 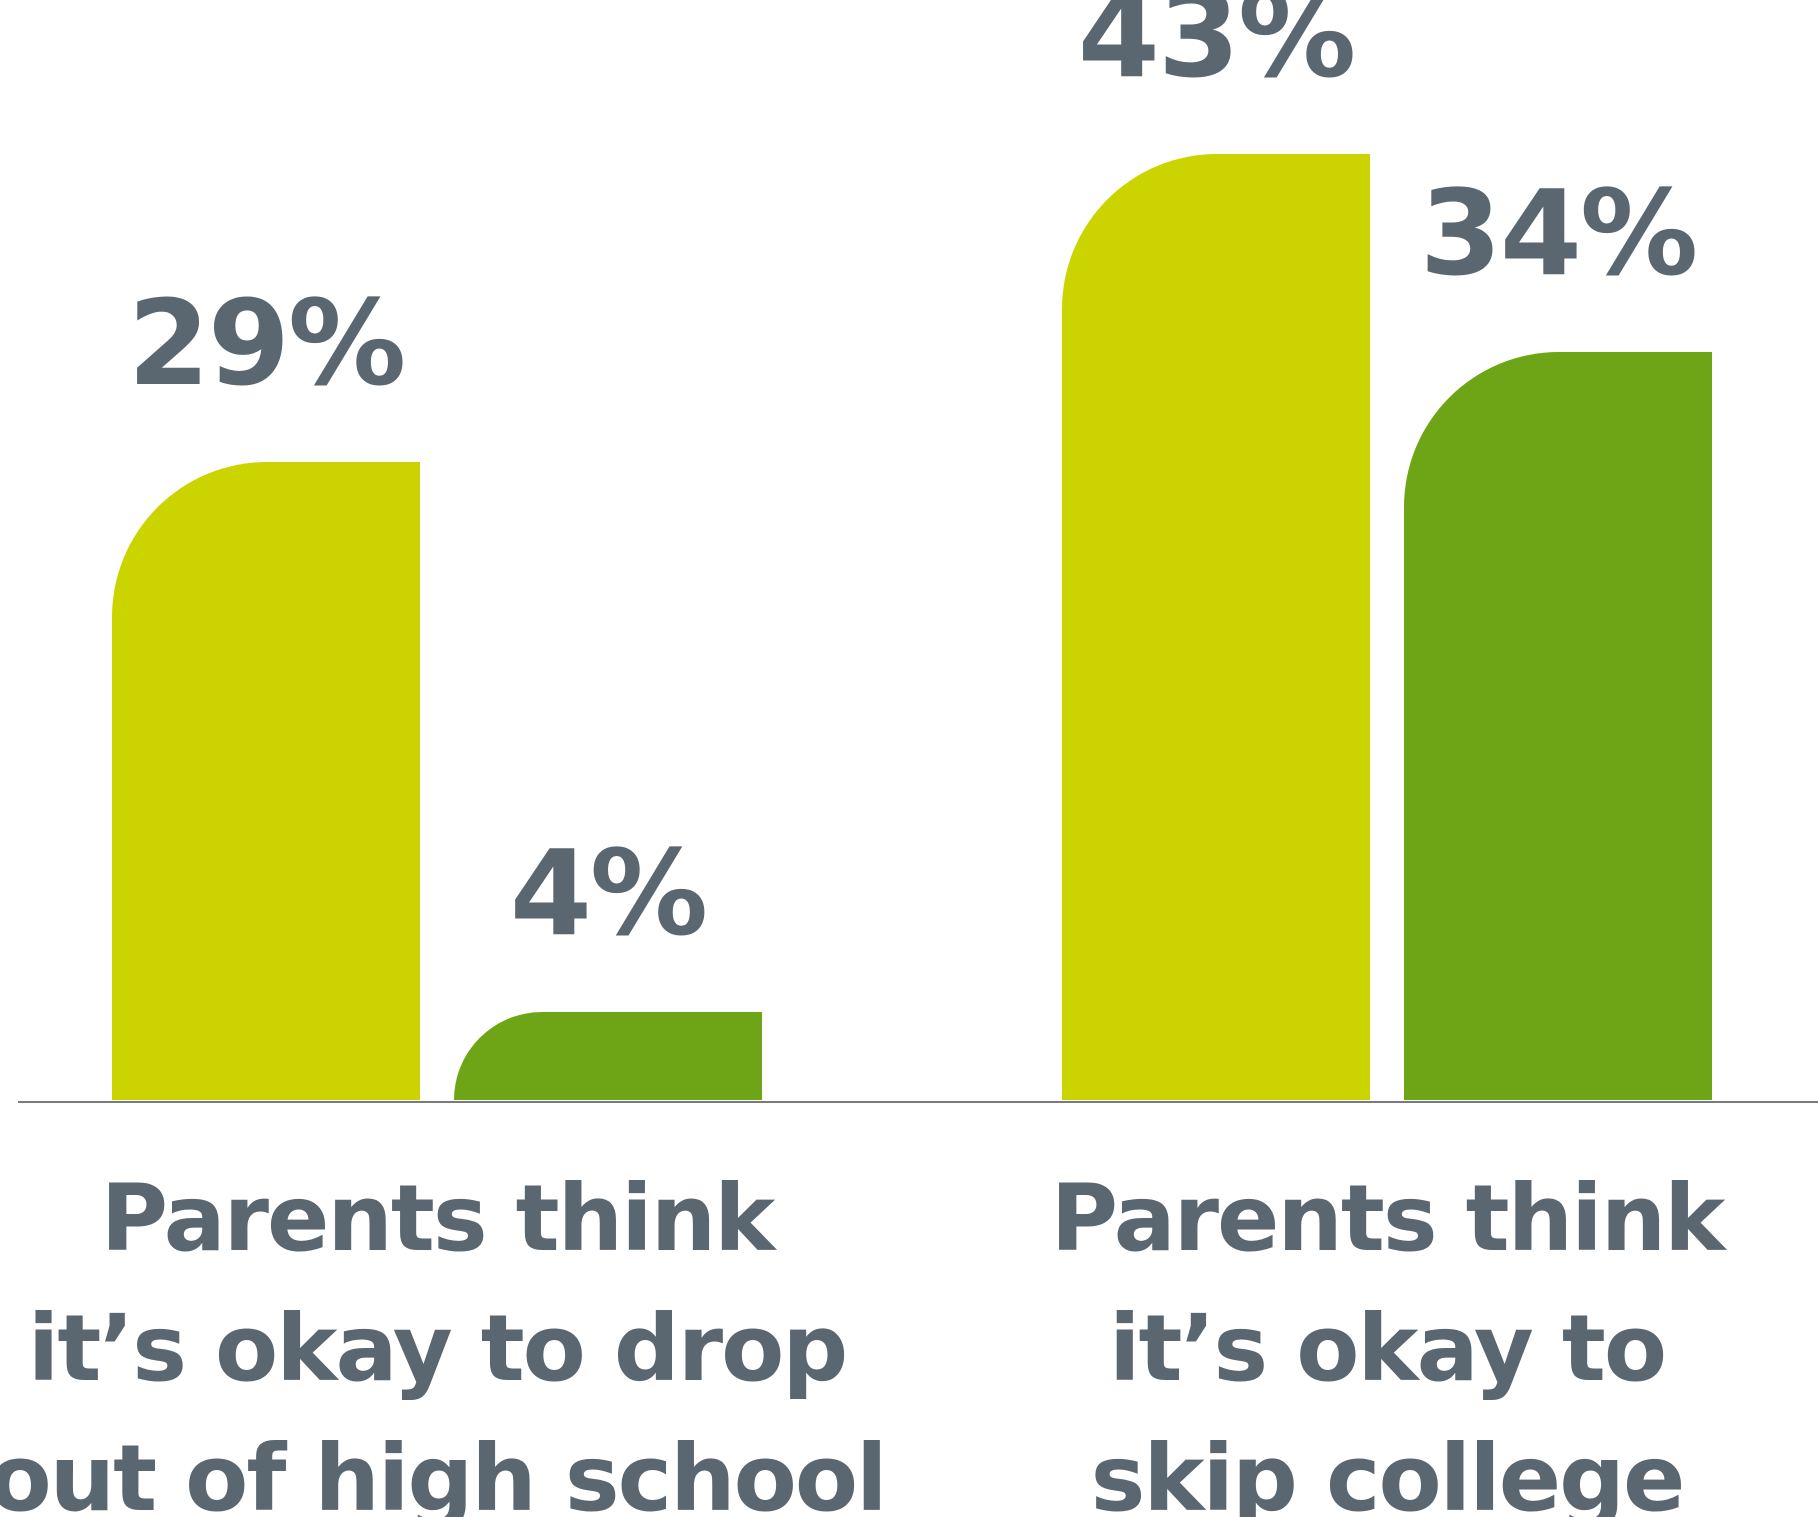 What do you see at coordinates (443, 1471) in the screenshot?
I see `category-label-1-line-3: out of high school` at bounding box center [443, 1471].